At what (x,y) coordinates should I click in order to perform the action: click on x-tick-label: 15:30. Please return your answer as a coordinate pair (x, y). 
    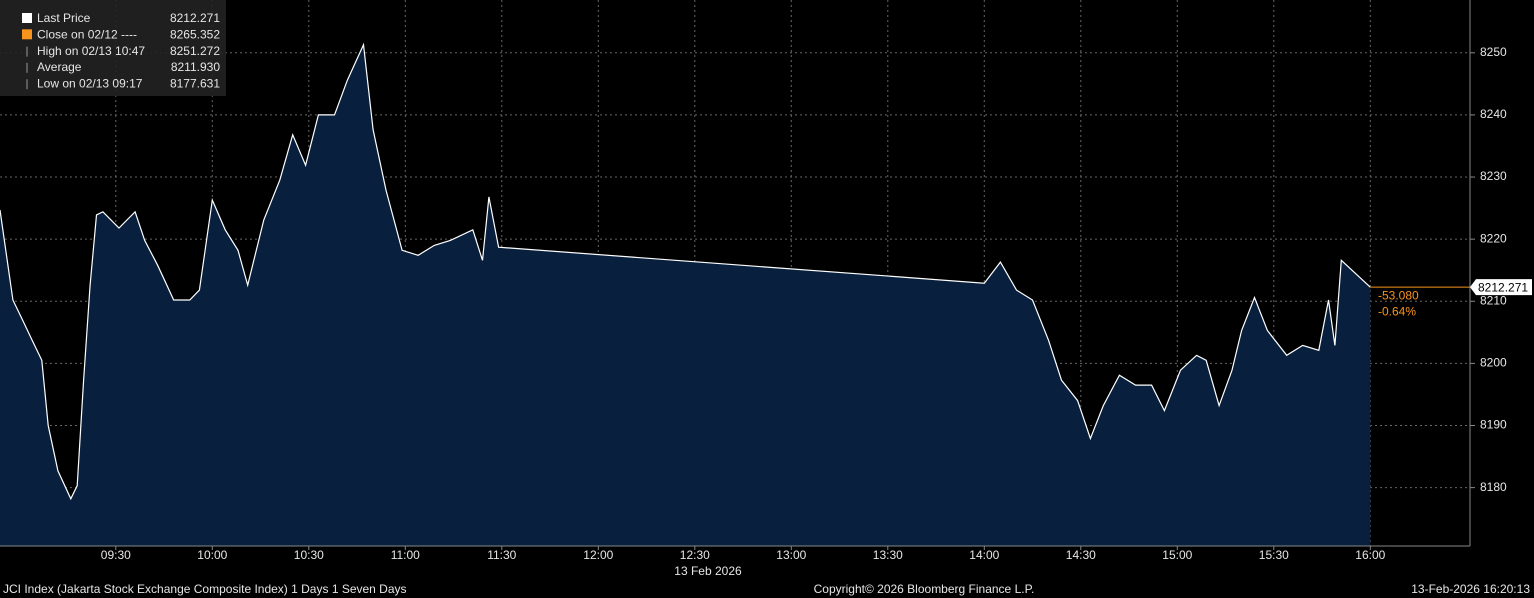
    Looking at the image, I should click on (1274, 555).